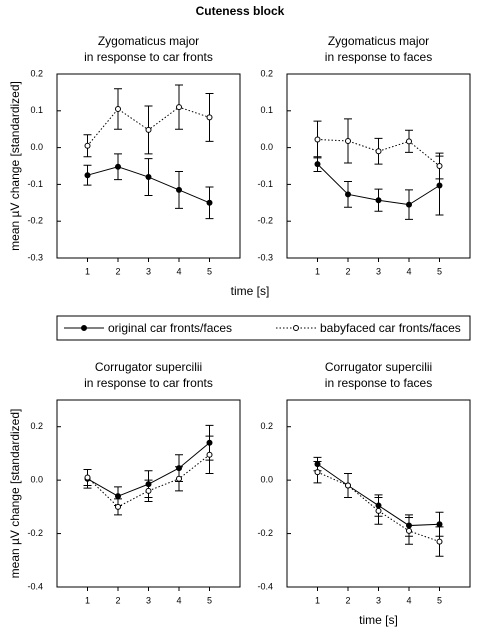 Image resolution: width=480 pixels, height=640 pixels. I want to click on figure-title: Cuteness block, so click(240, 11).